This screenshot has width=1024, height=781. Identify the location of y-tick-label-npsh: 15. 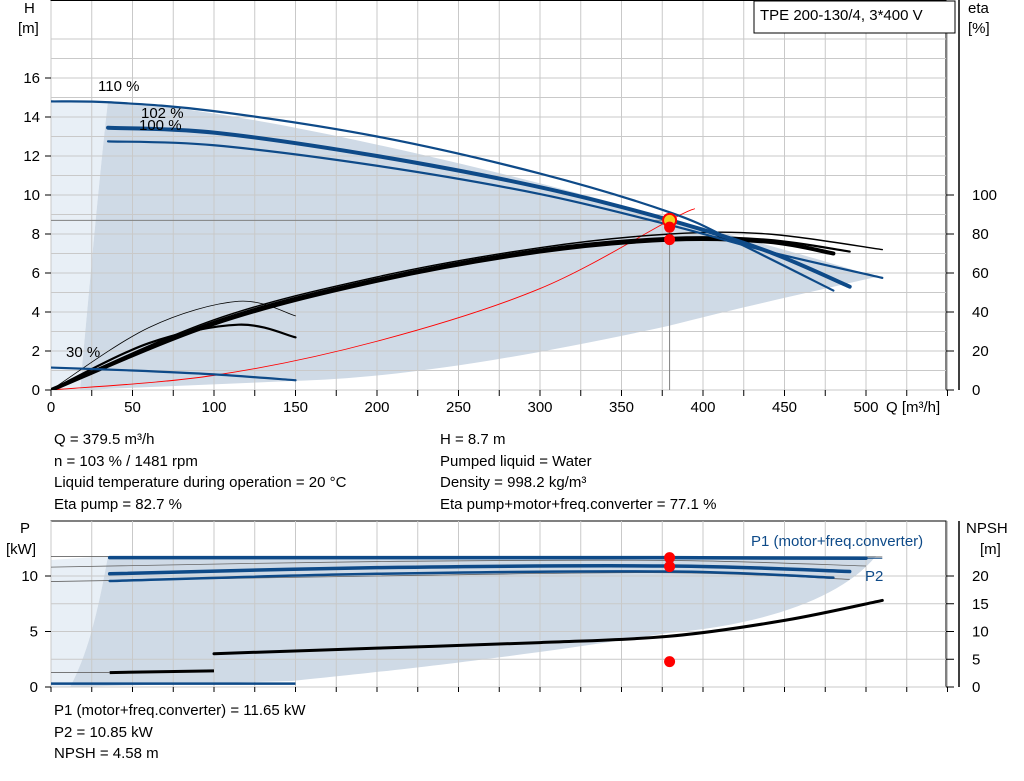
(980, 604).